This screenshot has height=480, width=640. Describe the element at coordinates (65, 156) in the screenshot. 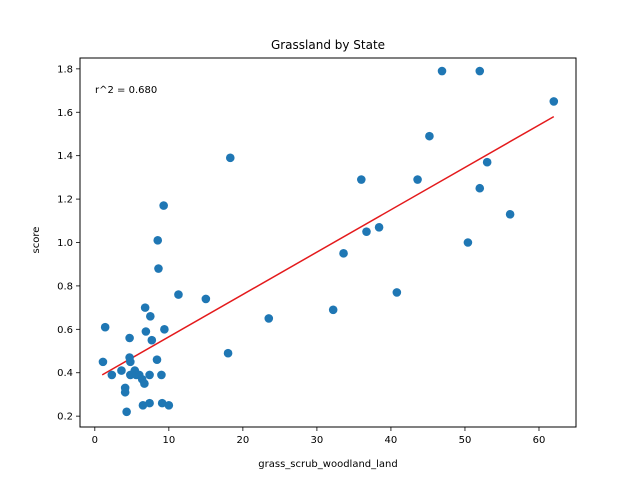

I see `y-tick-label: 1.4` at that location.